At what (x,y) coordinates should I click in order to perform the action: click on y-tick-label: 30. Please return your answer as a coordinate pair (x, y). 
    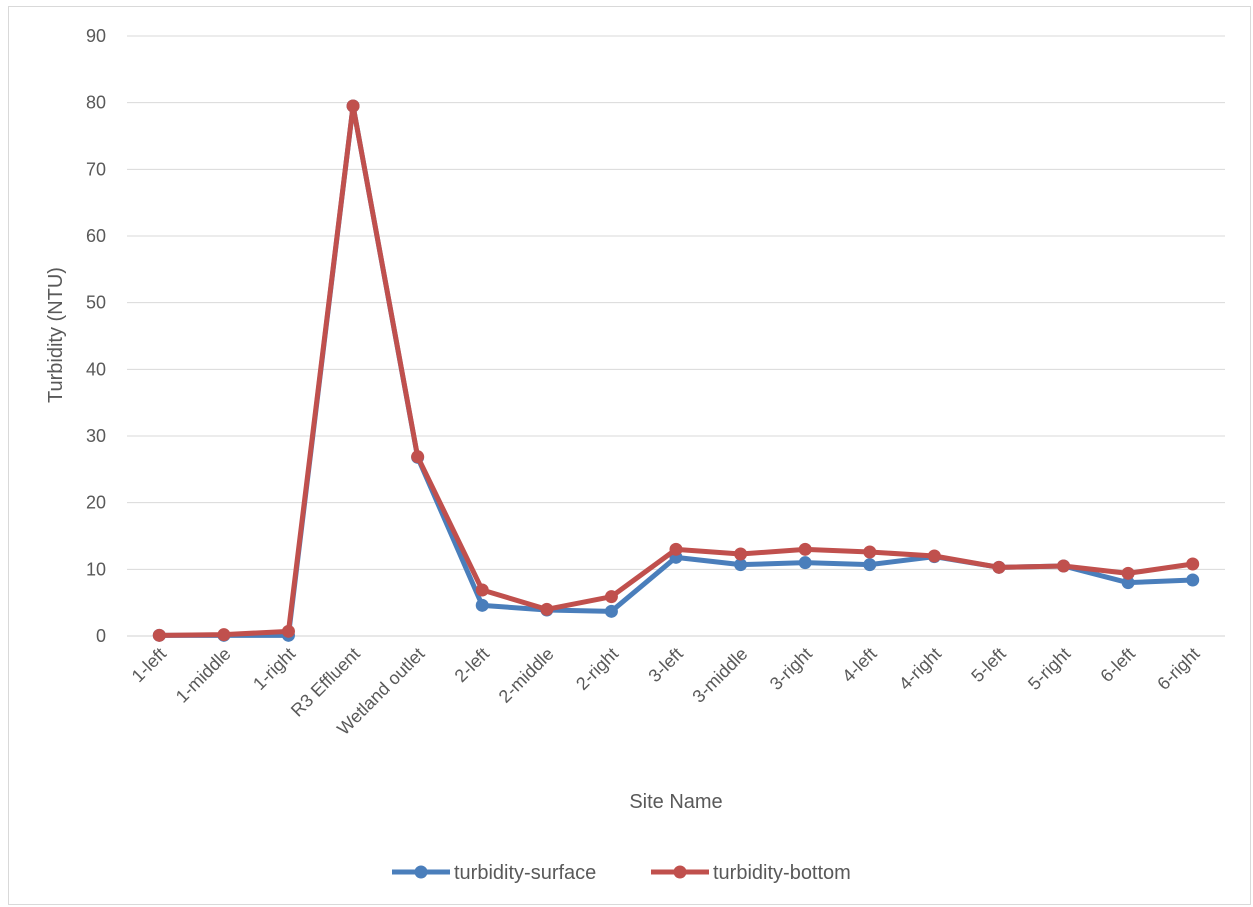
    Looking at the image, I should click on (96, 436).